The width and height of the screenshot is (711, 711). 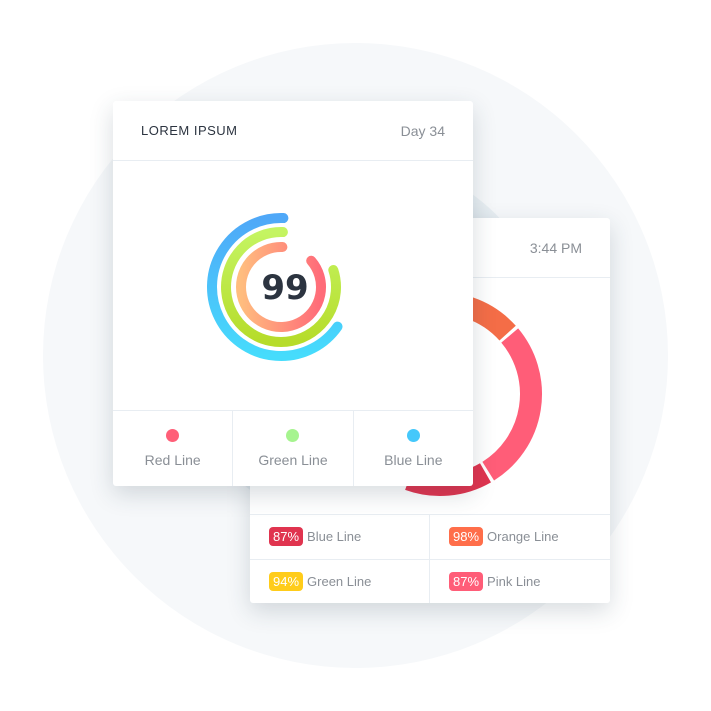 What do you see at coordinates (293, 131) in the screenshot?
I see `rings-card-header: LOREM IPSUM Day 34` at bounding box center [293, 131].